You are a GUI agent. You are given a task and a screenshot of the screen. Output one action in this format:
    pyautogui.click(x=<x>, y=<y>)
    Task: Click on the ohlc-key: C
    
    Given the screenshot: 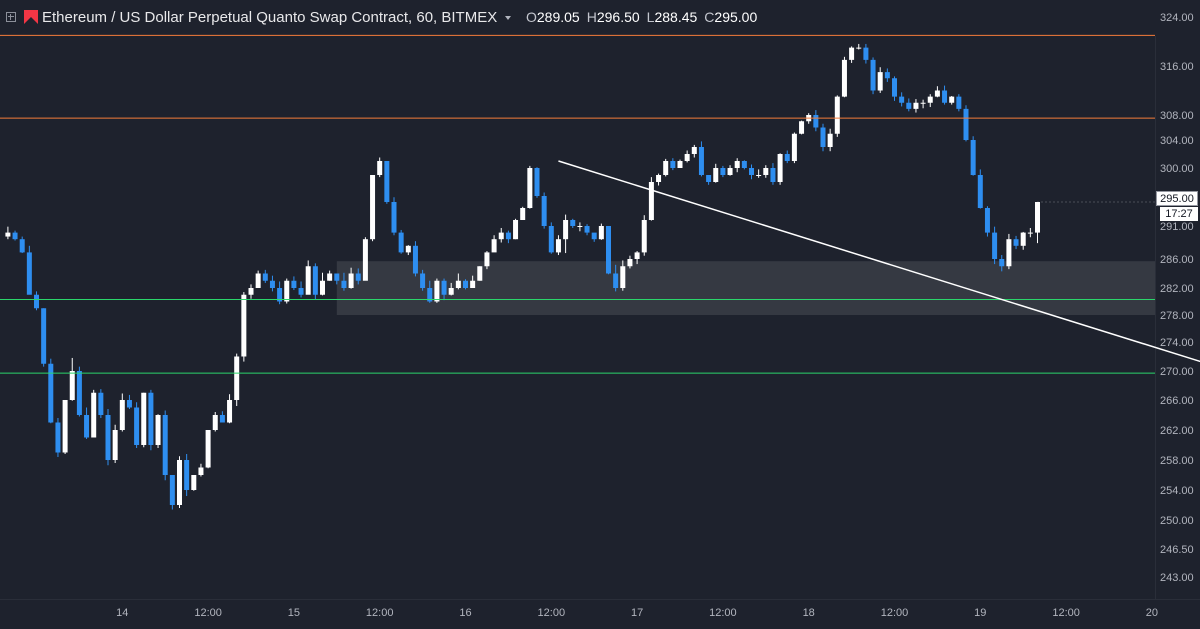 What is the action you would take?
    pyautogui.click(x=709, y=17)
    